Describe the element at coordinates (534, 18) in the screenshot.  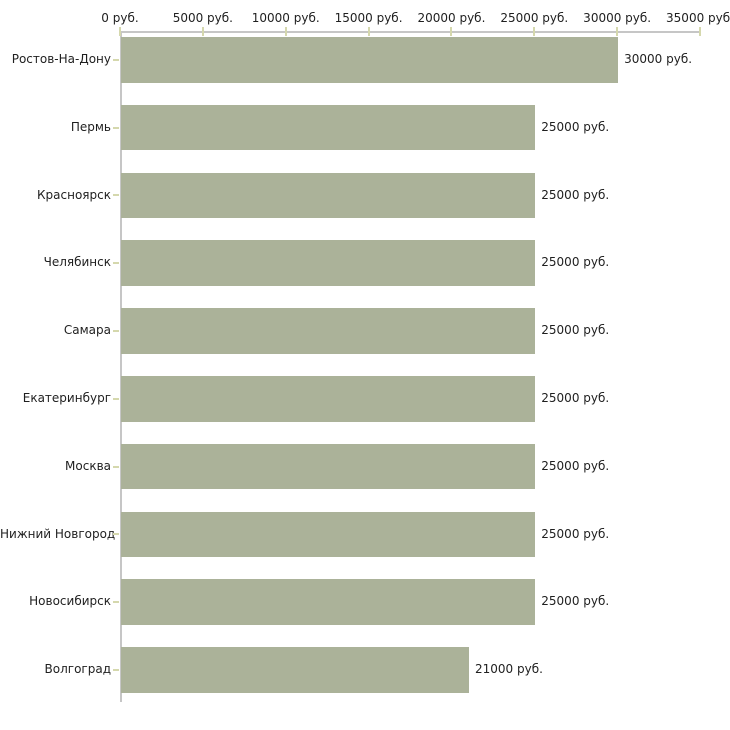
I see `x-axis-tick-label: 25000 руб.` at that location.